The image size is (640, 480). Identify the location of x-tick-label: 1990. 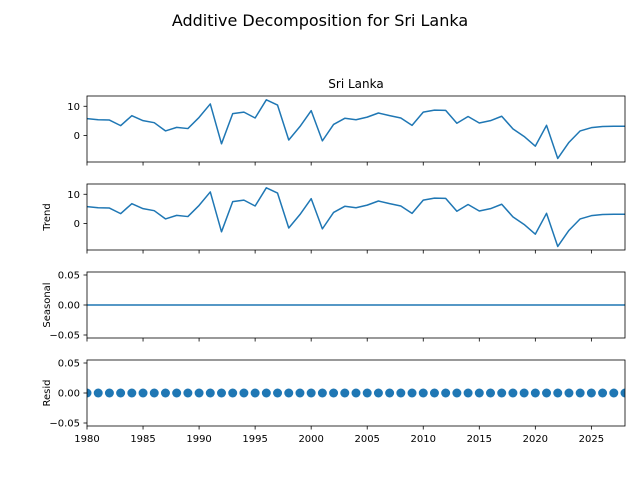
(198, 439).